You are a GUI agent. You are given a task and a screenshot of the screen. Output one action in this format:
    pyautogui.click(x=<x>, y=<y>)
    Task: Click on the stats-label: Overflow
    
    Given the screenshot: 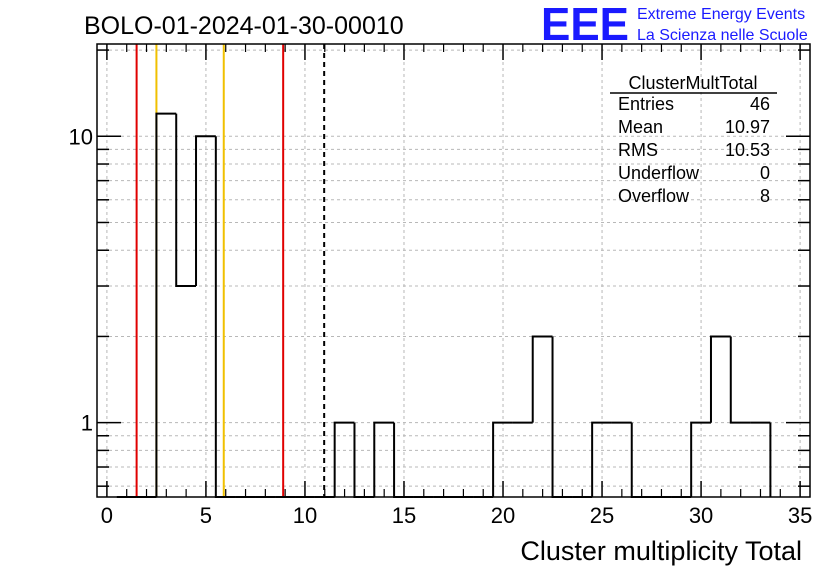 What is the action you would take?
    pyautogui.click(x=654, y=196)
    